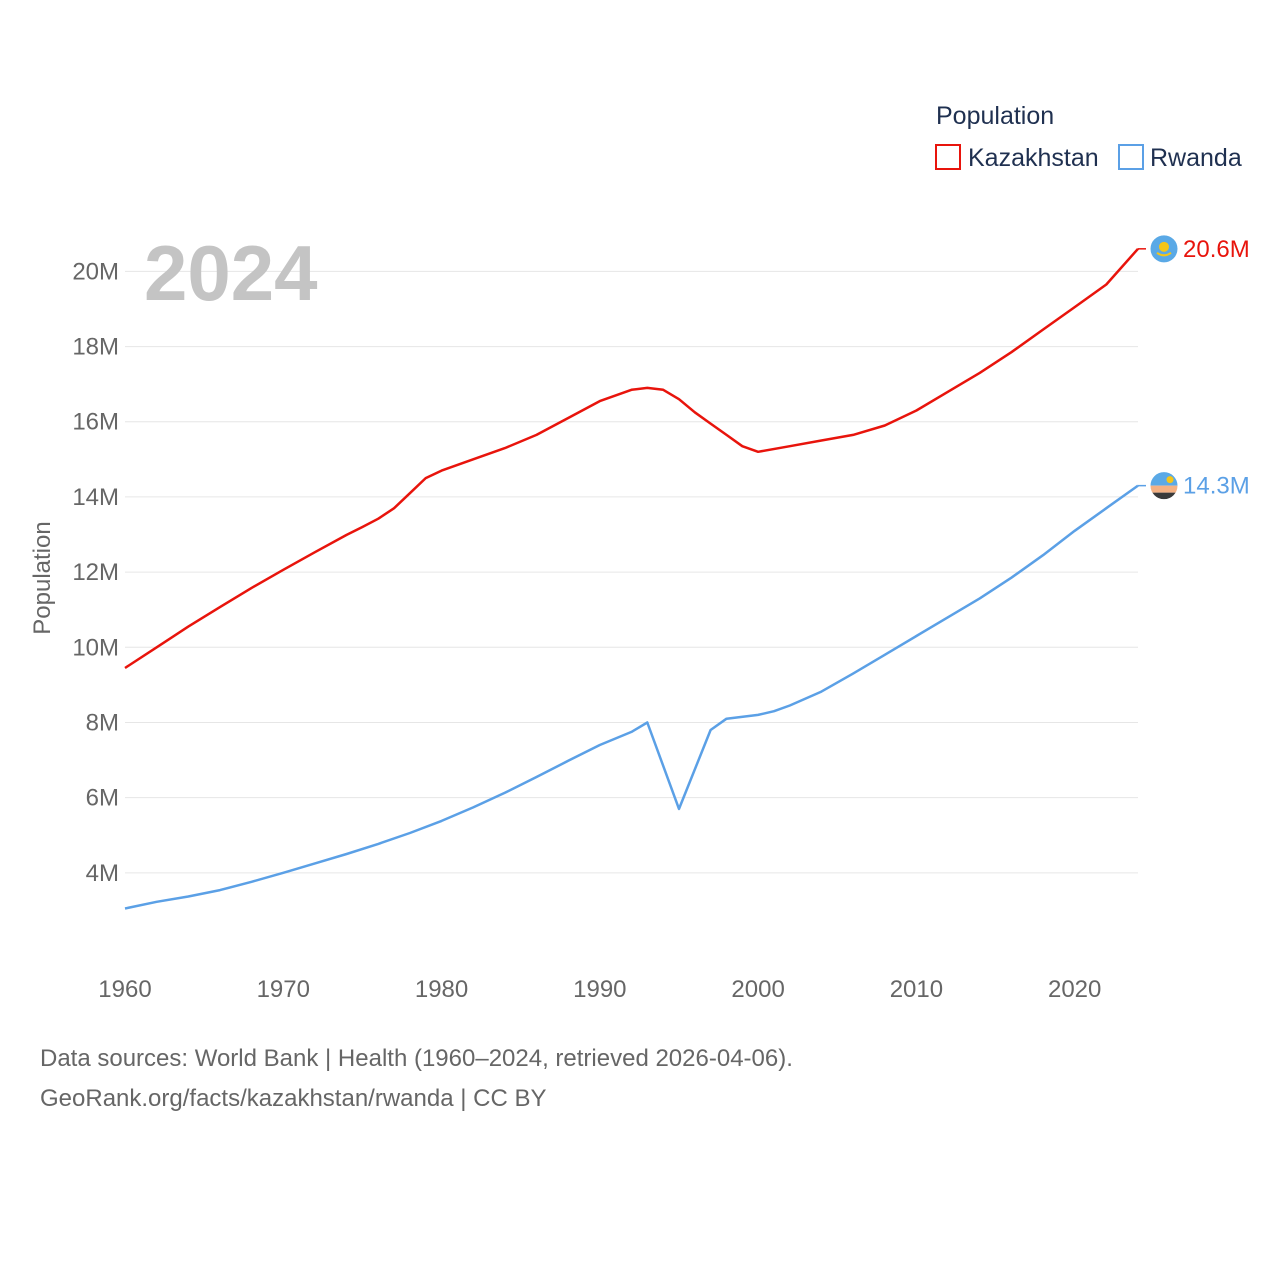  Describe the element at coordinates (124, 989) in the screenshot. I see `x-tick-label: 1960` at that location.